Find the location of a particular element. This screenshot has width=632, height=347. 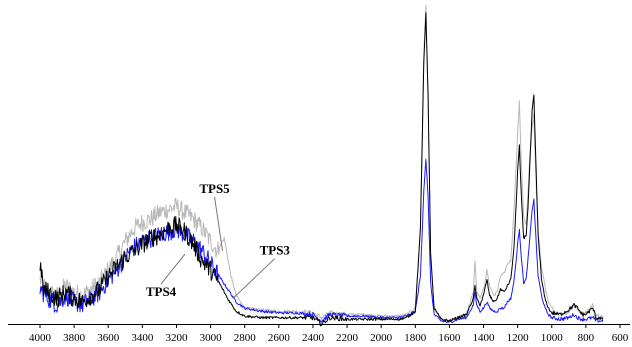

x-tick-label: 1200 is located at coordinates (518, 338).